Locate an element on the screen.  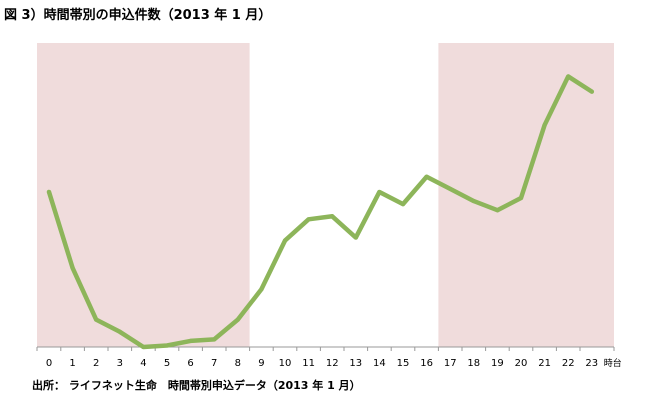
x-tick-label: 20 is located at coordinates (521, 363).